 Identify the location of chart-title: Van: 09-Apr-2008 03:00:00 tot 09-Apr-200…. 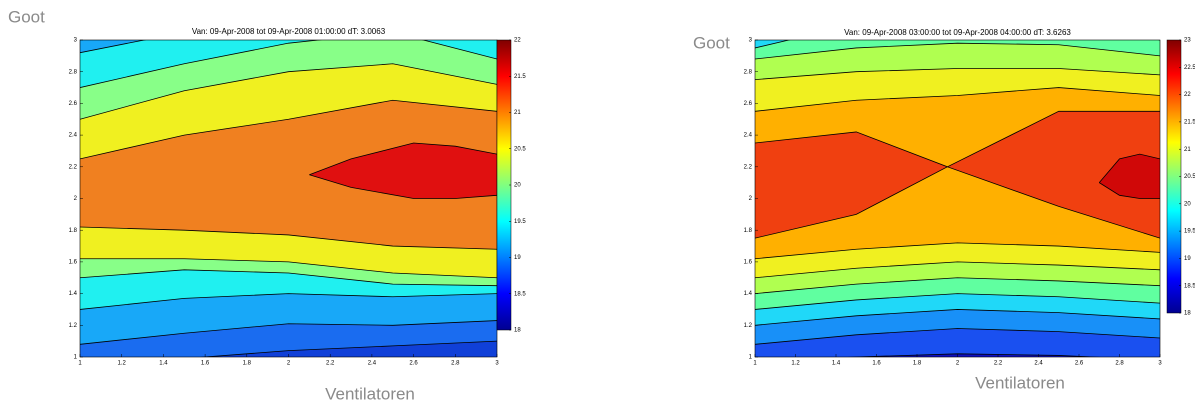
(957, 32).